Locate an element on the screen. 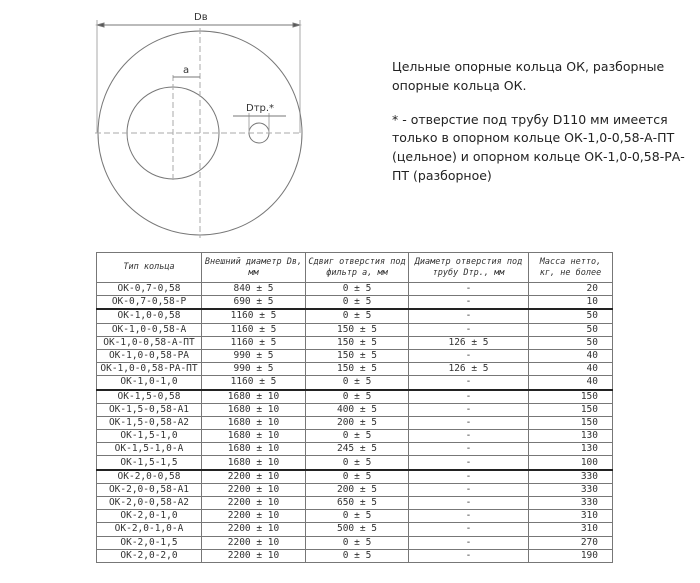 The image size is (700, 583). table-cell: 400 ± 5 is located at coordinates (357, 409).